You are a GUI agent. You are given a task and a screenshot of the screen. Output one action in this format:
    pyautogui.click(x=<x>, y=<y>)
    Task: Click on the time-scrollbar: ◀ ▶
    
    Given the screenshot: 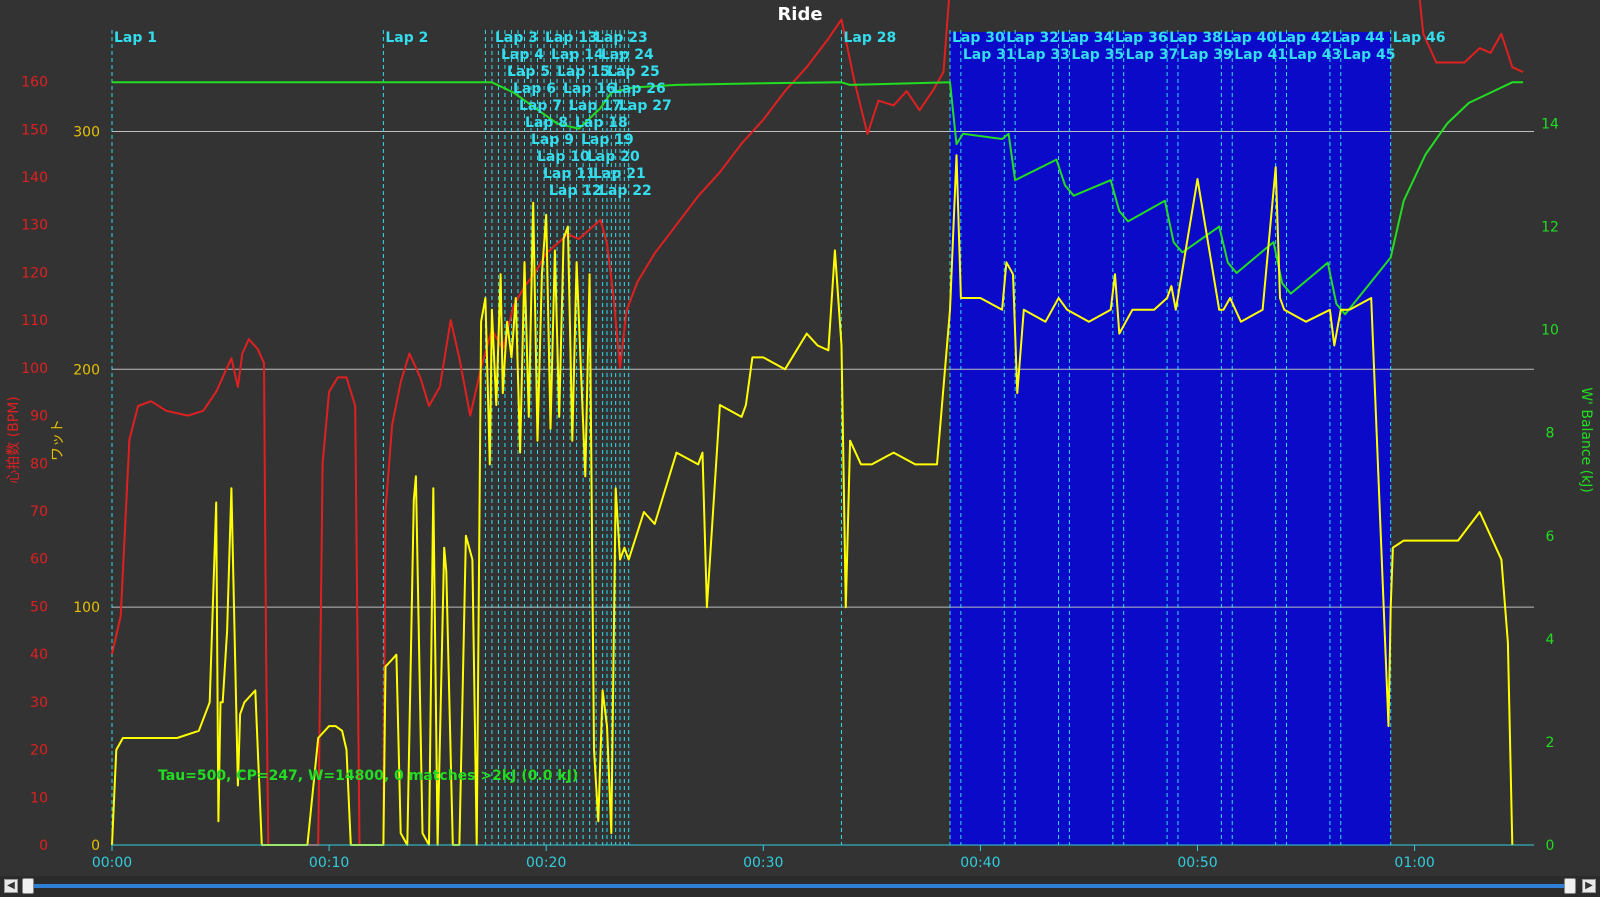 What is the action you would take?
    pyautogui.click(x=800, y=886)
    